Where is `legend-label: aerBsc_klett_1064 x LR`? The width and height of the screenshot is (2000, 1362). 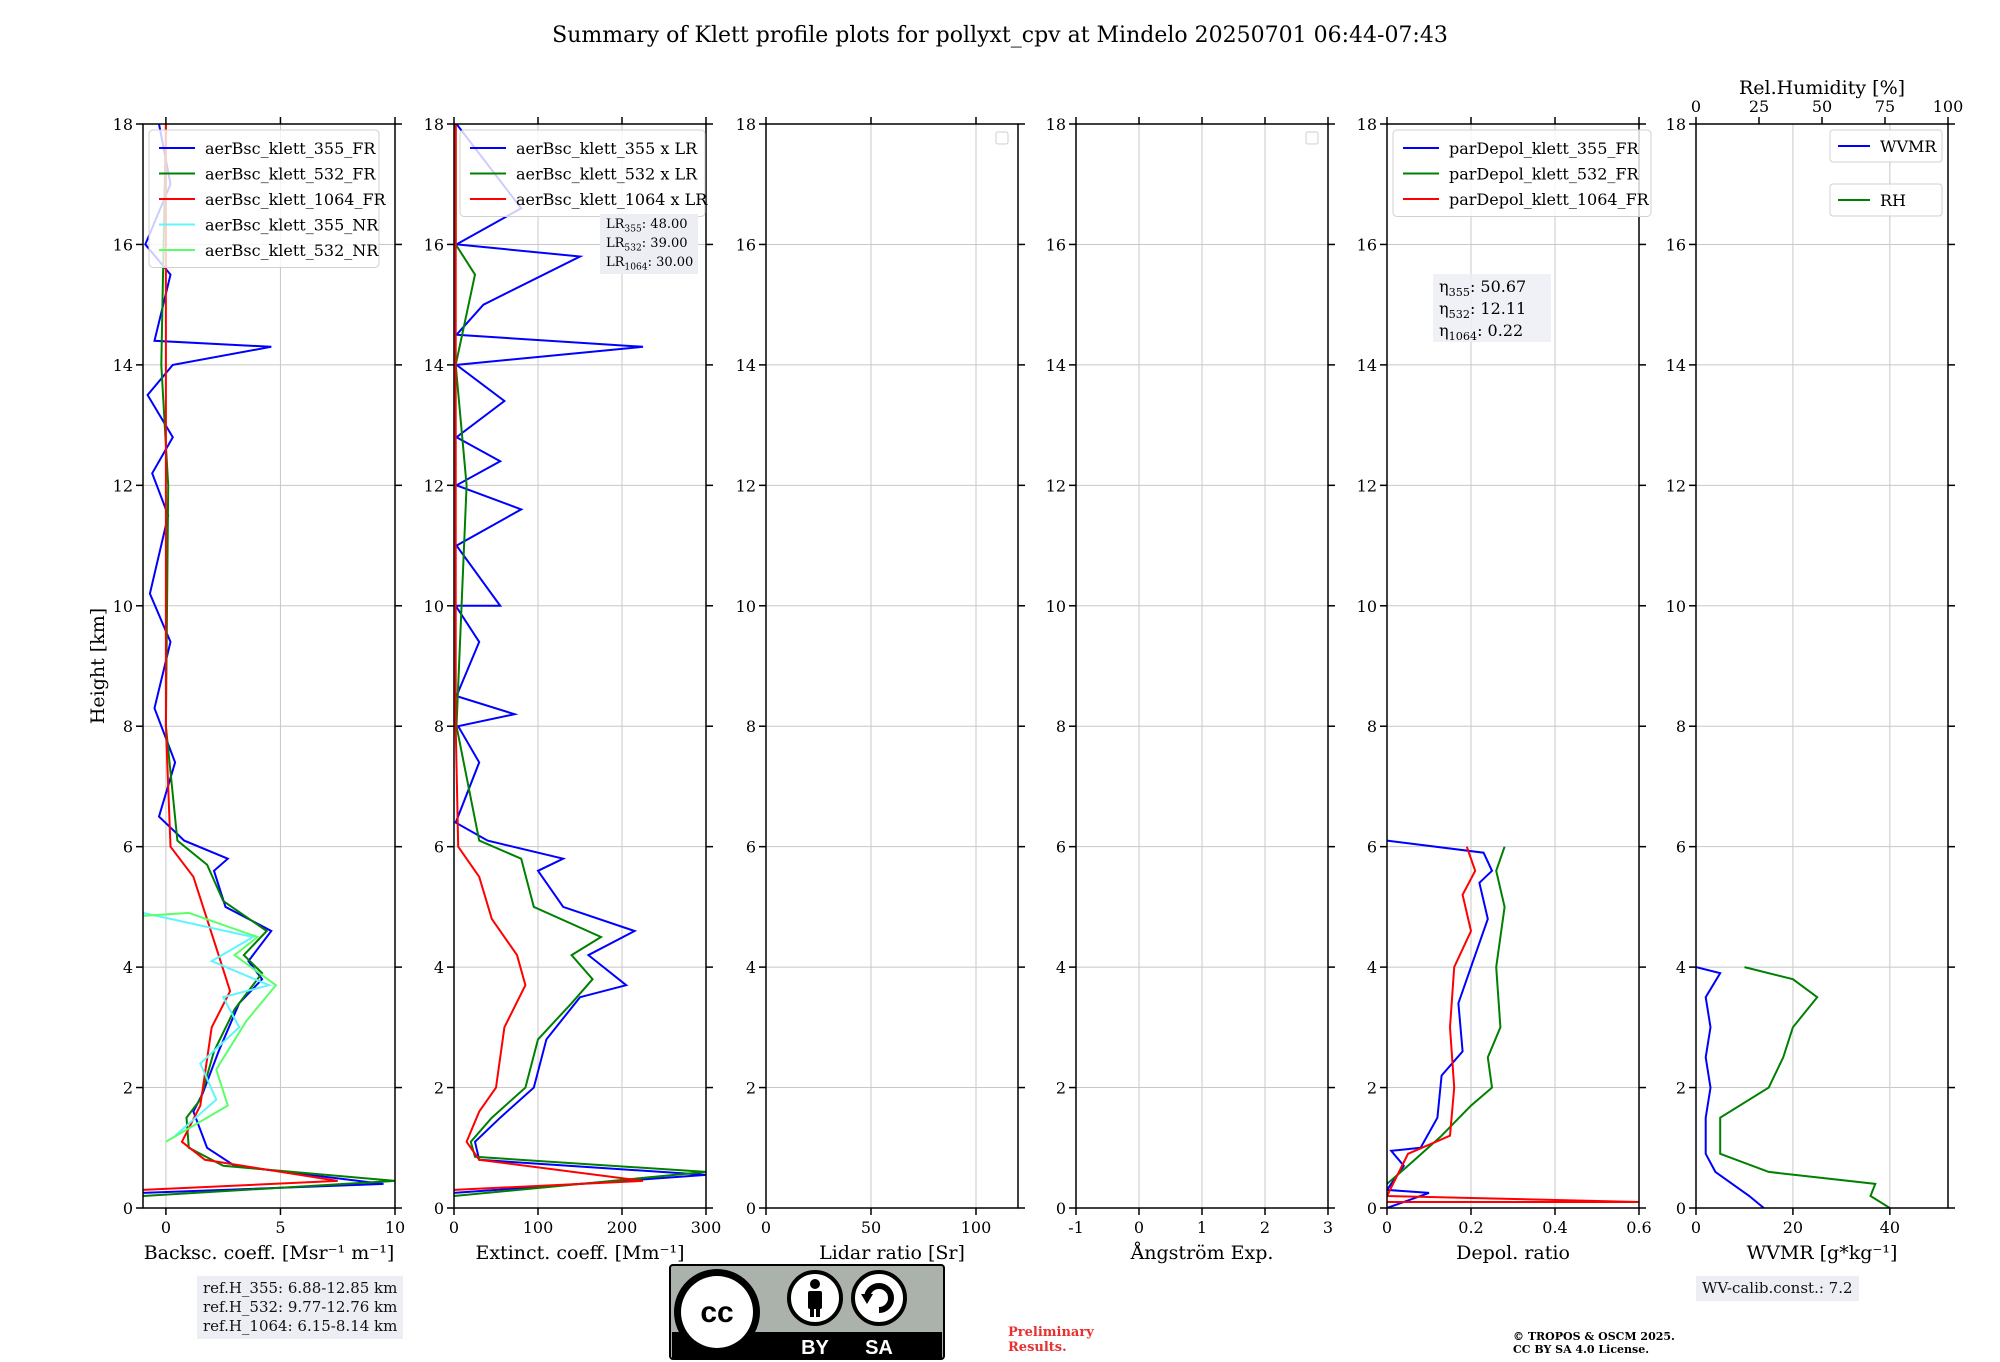
legend-label: aerBsc_klett_1064 x LR is located at coordinates (612, 199).